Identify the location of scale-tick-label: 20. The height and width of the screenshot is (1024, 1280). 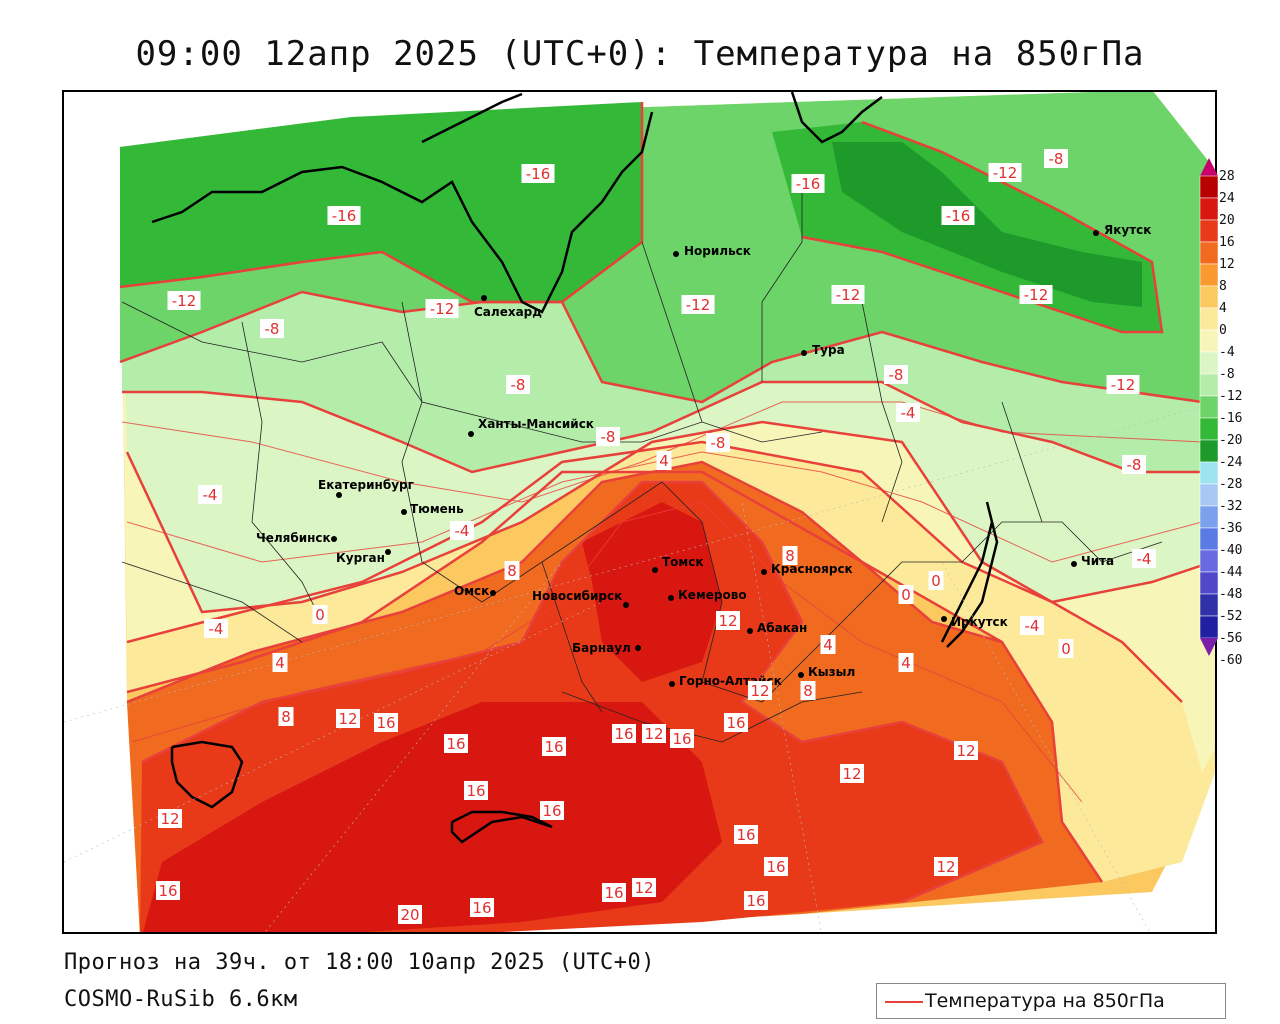
(1227, 220).